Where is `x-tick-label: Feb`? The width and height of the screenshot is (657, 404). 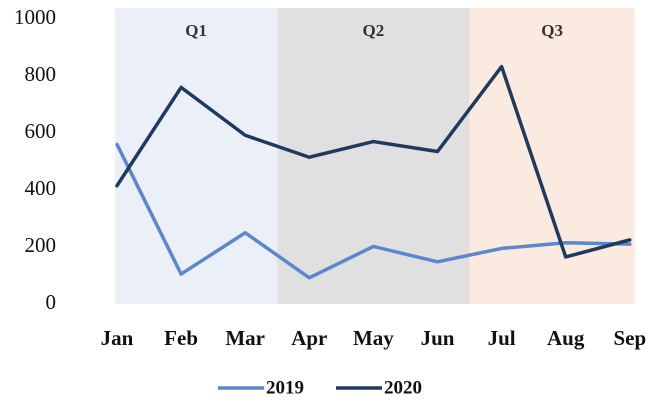 x-tick-label: Feb is located at coordinates (181, 338).